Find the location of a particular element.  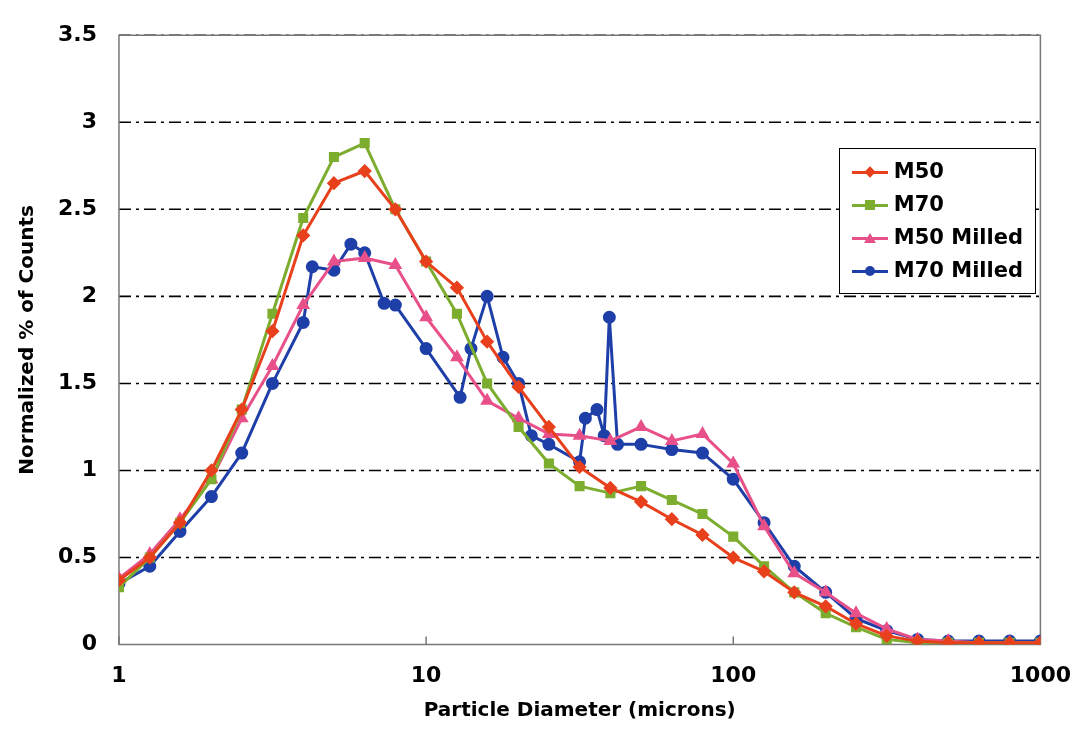

x-tick-label: 1000 is located at coordinates (1040, 674).